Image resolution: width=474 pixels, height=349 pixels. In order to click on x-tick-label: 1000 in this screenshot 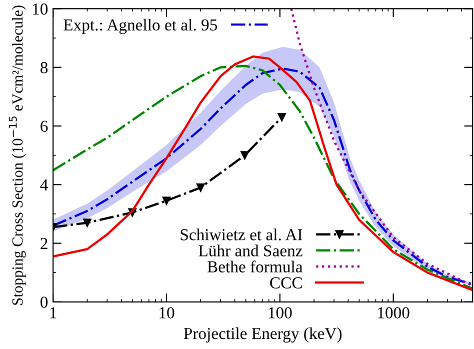, I will do `click(394, 312)`.